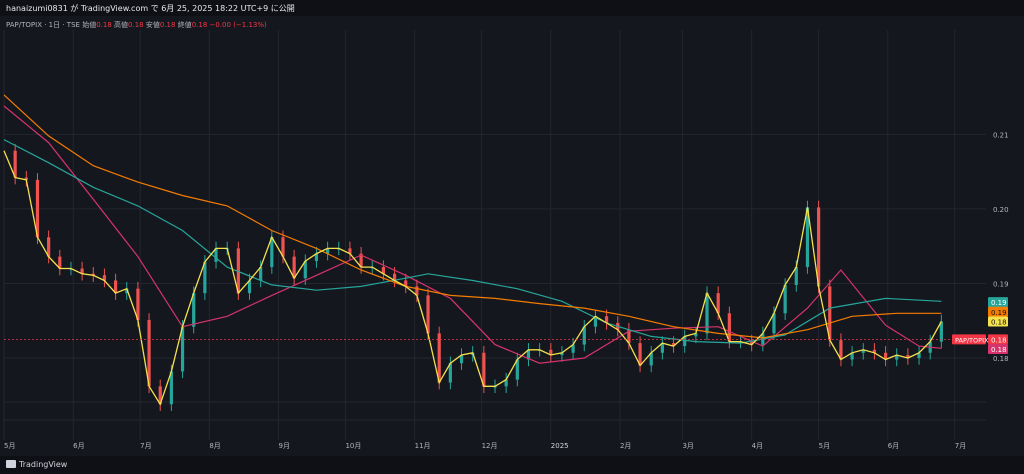 The image size is (1024, 474). Describe the element at coordinates (353, 446) in the screenshot. I see `x-tick-label: 10月` at that location.